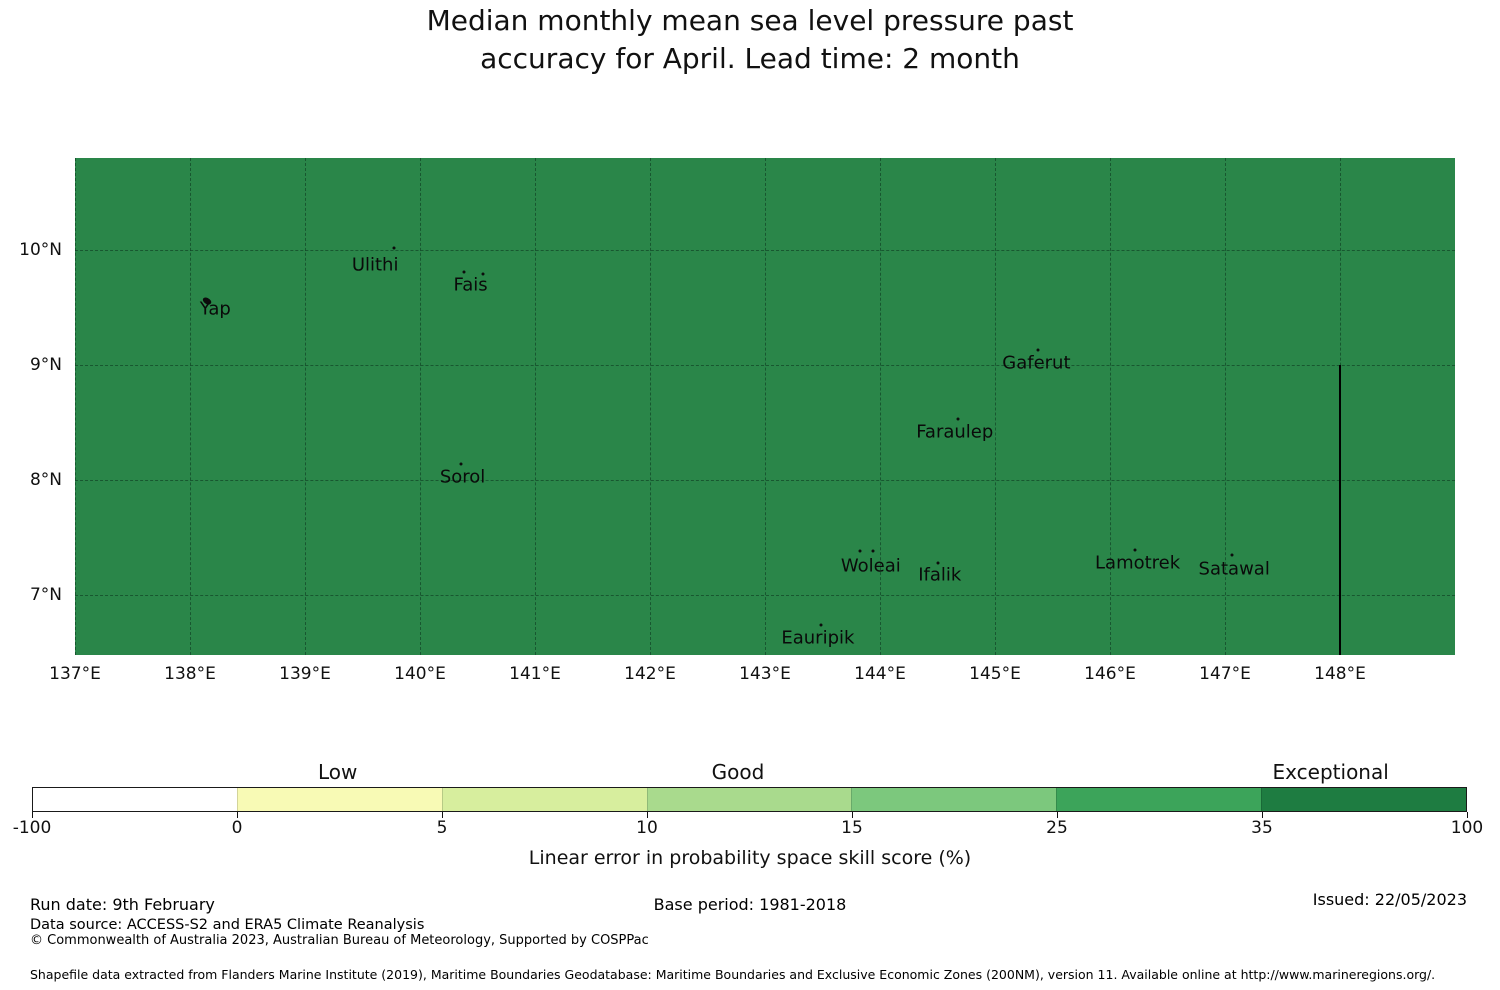 The width and height of the screenshot is (1500, 990). Describe the element at coordinates (1234, 569) in the screenshot. I see `island-label-satawal: Satawal` at that location.